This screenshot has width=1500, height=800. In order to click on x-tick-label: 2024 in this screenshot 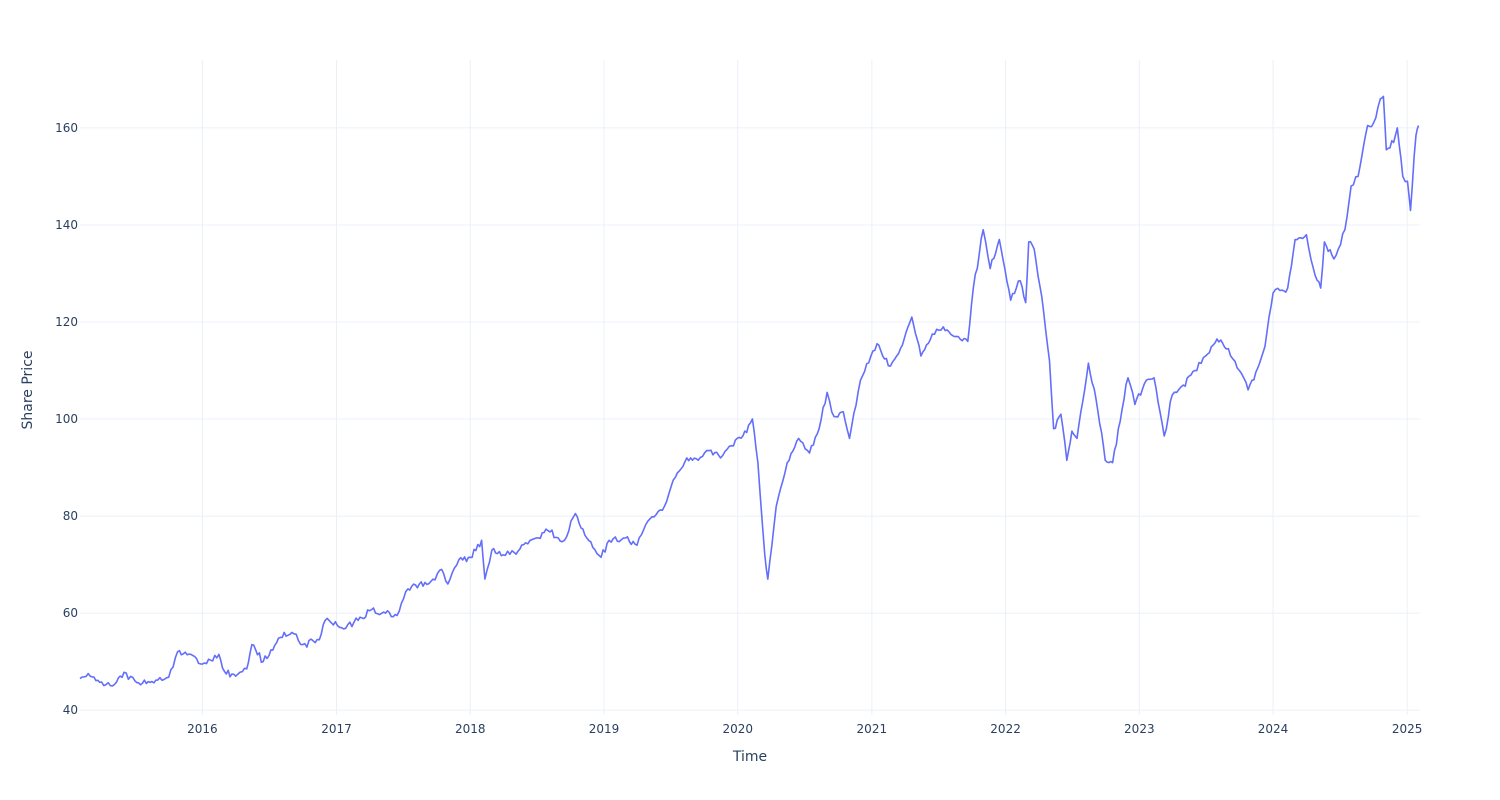, I will do `click(1273, 729)`.